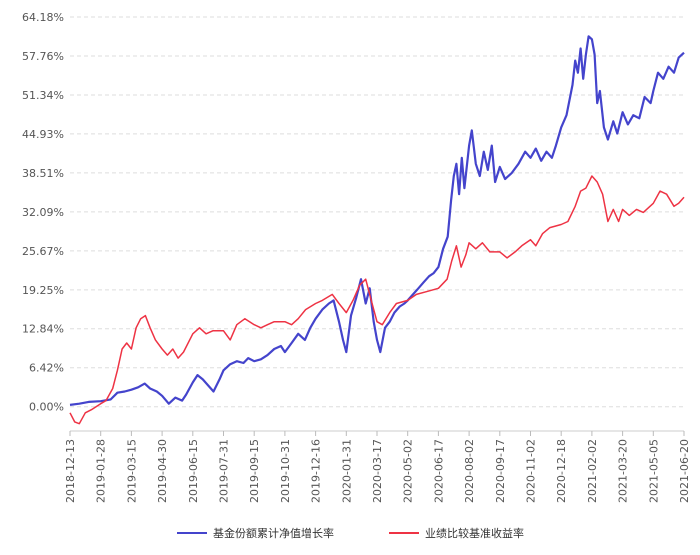 The width and height of the screenshot is (700, 555). What do you see at coordinates (193, 471) in the screenshot?
I see `x-tick-label: 2019-06-15` at bounding box center [193, 471].